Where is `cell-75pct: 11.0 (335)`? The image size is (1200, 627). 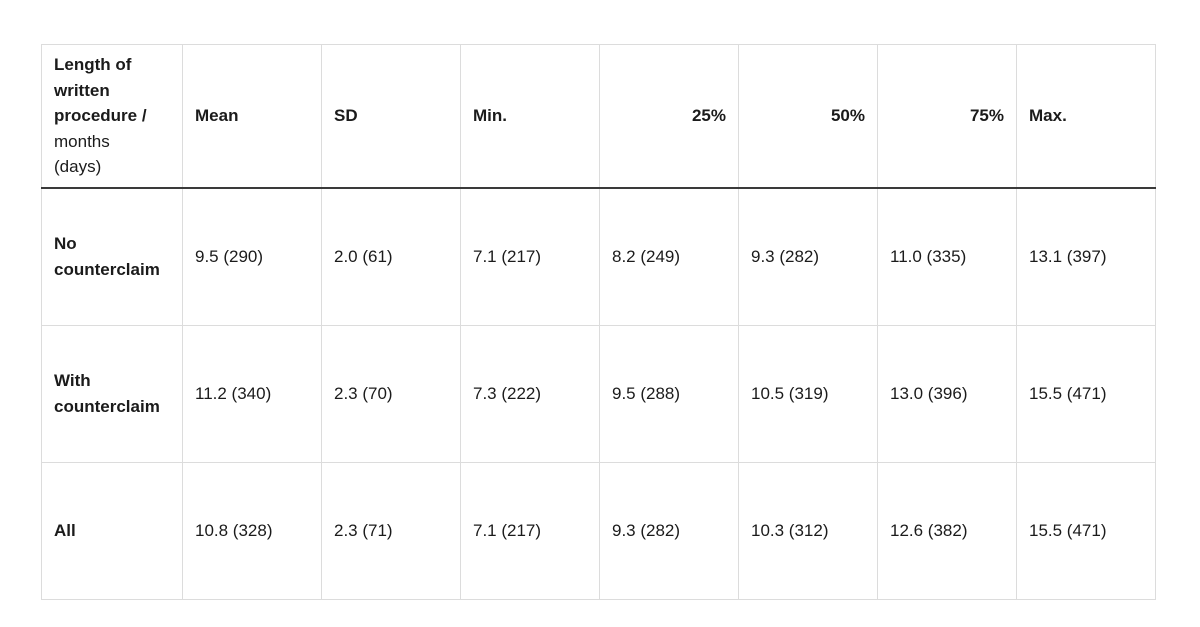 cell-75pct: 11.0 (335) is located at coordinates (947, 256).